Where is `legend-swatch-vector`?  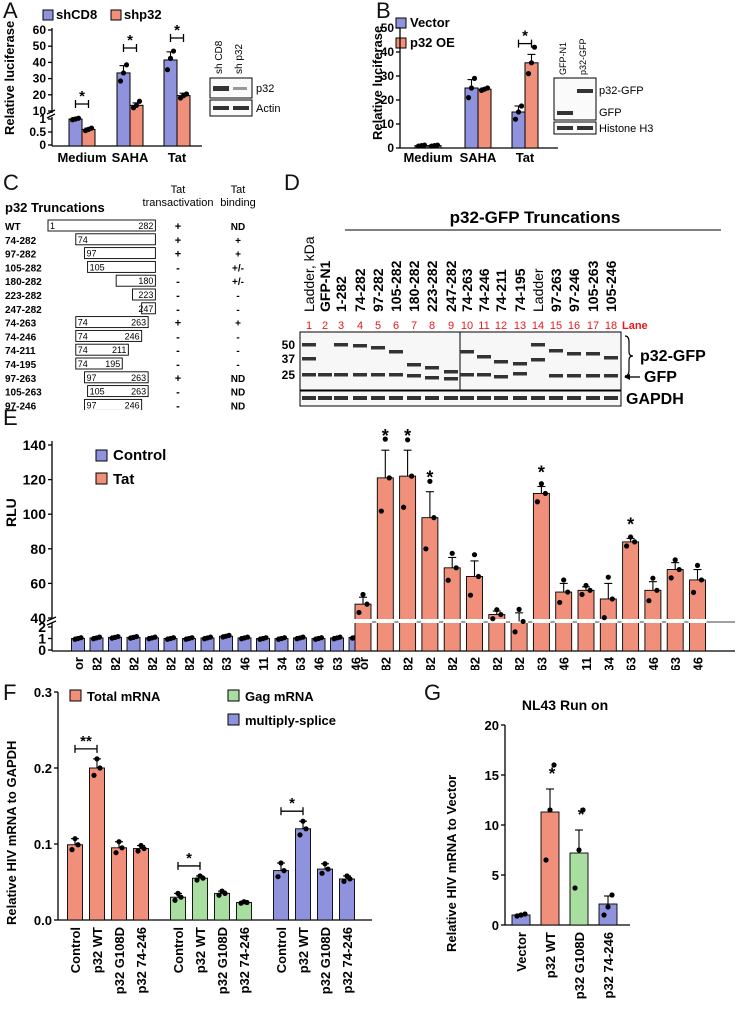 legend-swatch-vector is located at coordinates (401, 23).